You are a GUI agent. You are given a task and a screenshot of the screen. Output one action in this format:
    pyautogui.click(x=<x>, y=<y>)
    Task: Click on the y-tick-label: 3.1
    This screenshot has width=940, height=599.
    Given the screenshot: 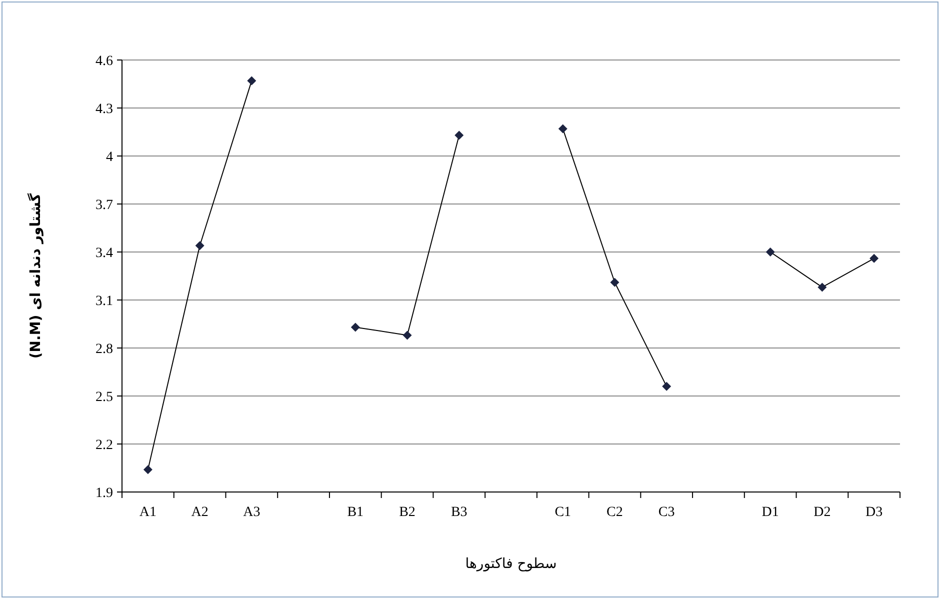 What is the action you would take?
    pyautogui.click(x=104, y=301)
    